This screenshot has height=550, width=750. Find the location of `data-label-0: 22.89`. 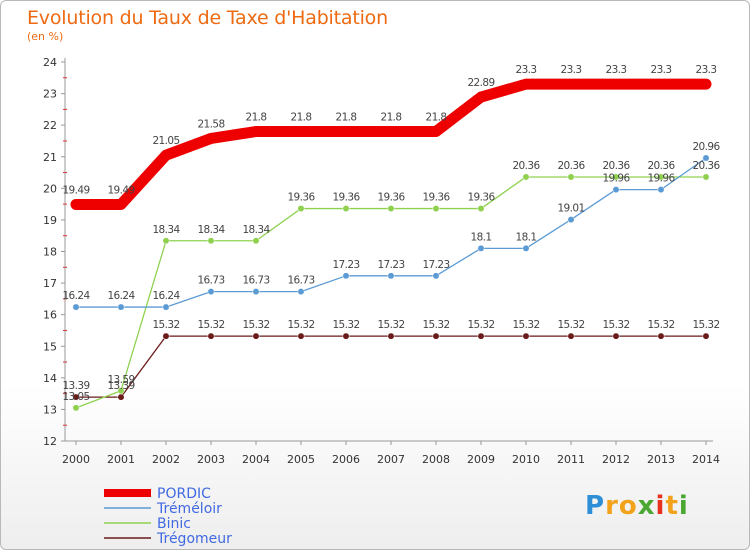

data-label-0: 22.89 is located at coordinates (480, 83).